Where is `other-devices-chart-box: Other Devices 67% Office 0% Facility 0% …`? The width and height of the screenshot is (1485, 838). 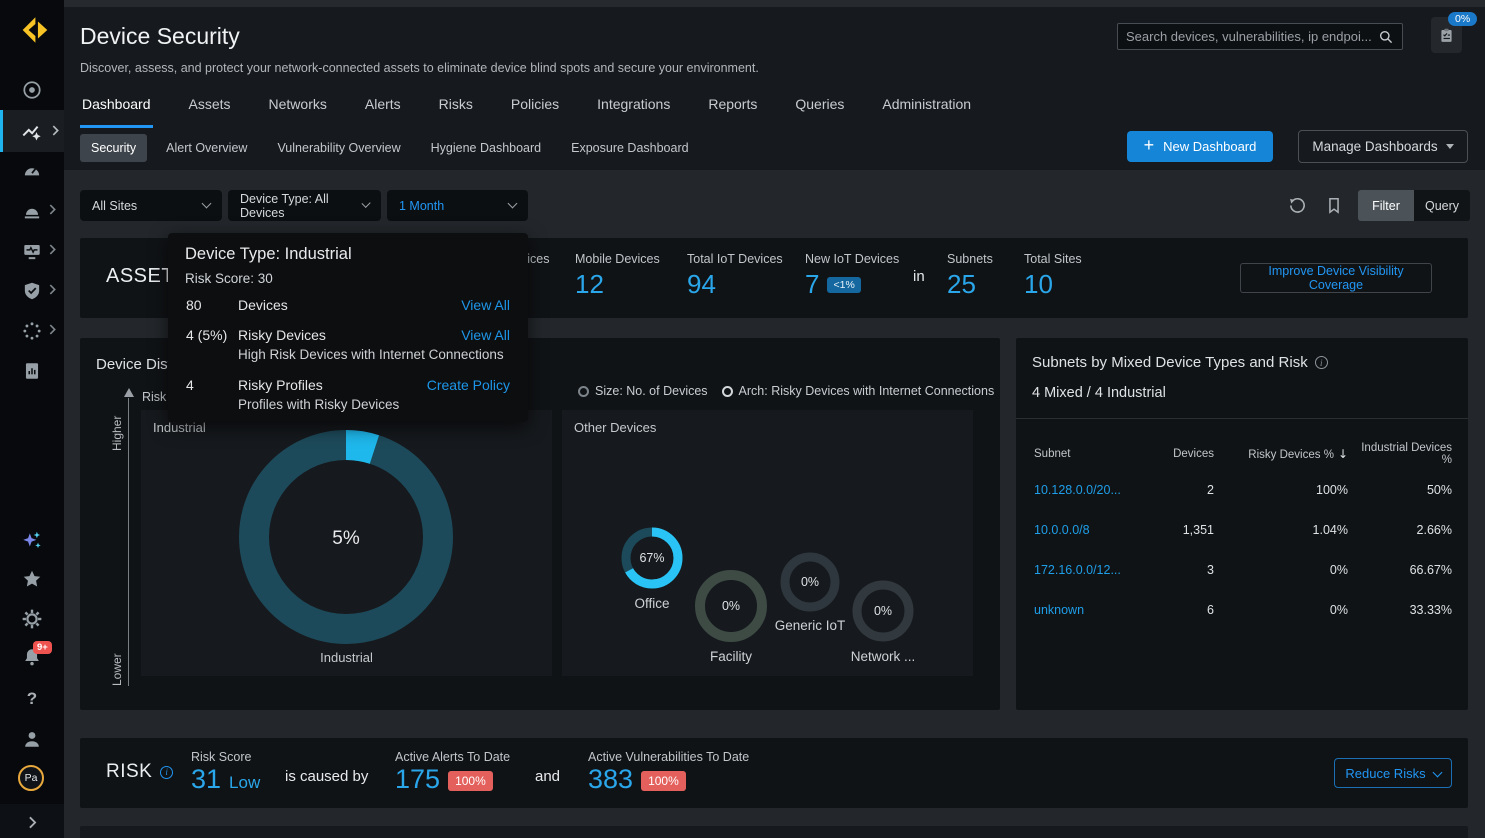 other-devices-chart-box: Other Devices 67% Office 0% Facility 0% … is located at coordinates (767, 543).